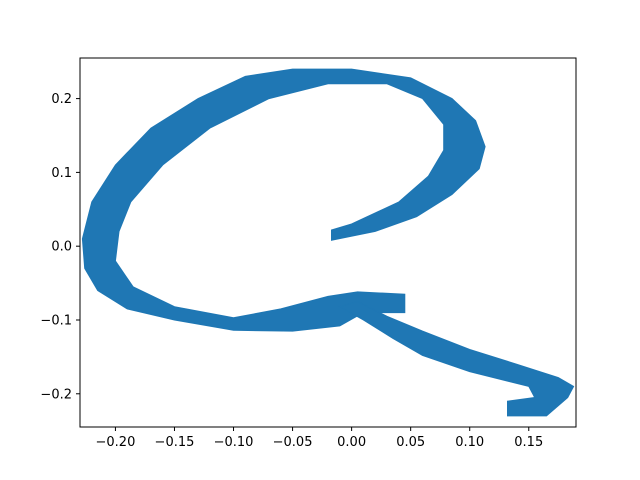 Image resolution: width=640 pixels, height=480 pixels. Describe the element at coordinates (175, 442) in the screenshot. I see `x-tick-label: −0.15` at that location.